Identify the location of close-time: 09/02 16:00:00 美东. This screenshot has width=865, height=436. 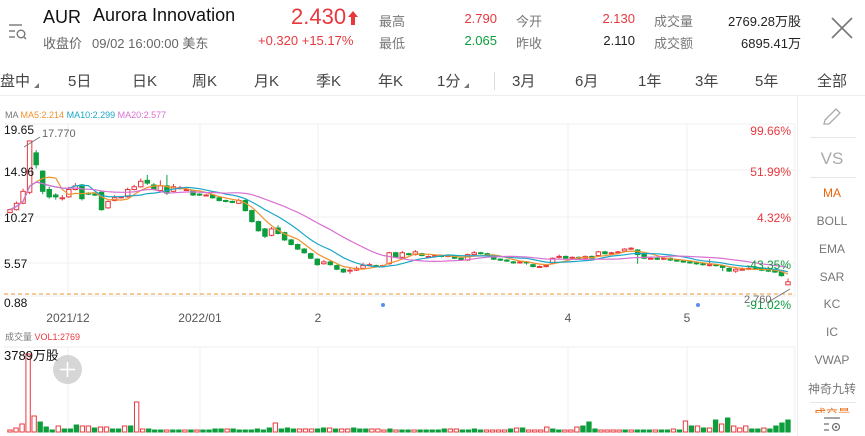
(150, 43).